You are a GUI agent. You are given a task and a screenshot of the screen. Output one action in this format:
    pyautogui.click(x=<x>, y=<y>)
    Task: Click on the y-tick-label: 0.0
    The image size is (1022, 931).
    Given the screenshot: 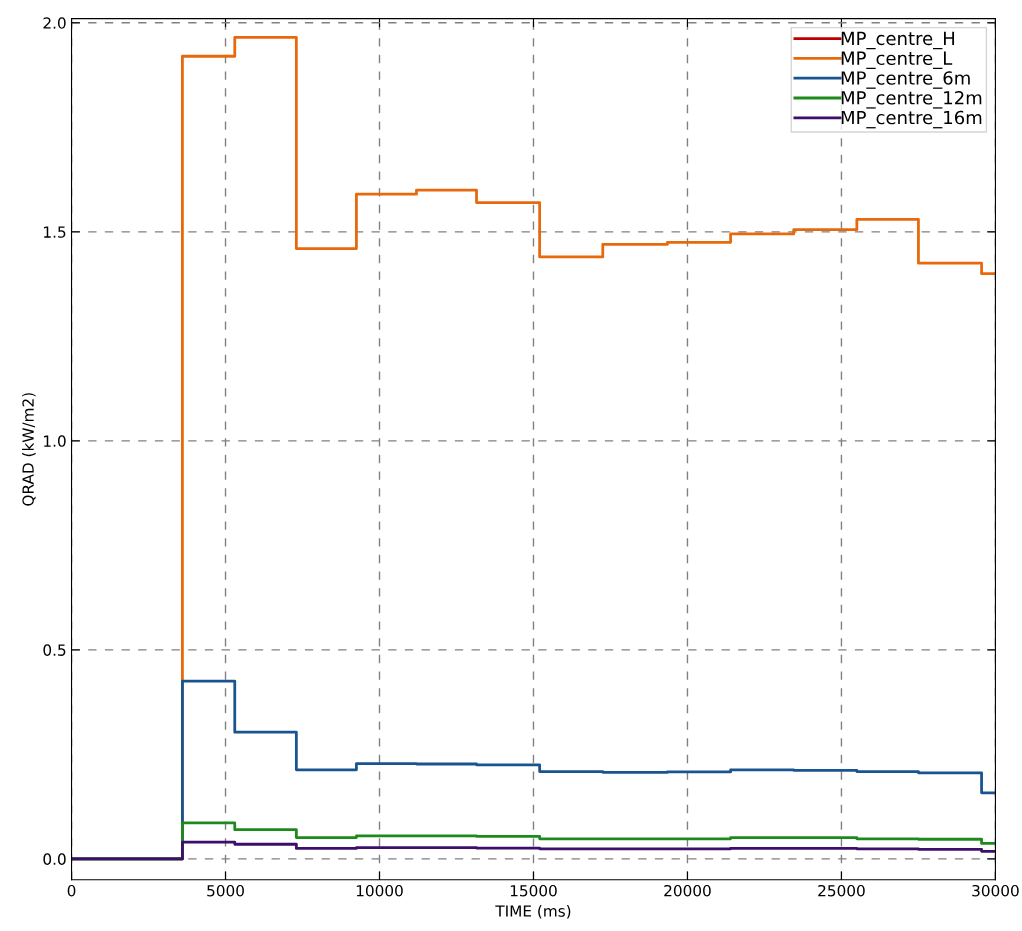 What is the action you would take?
    pyautogui.click(x=54, y=859)
    